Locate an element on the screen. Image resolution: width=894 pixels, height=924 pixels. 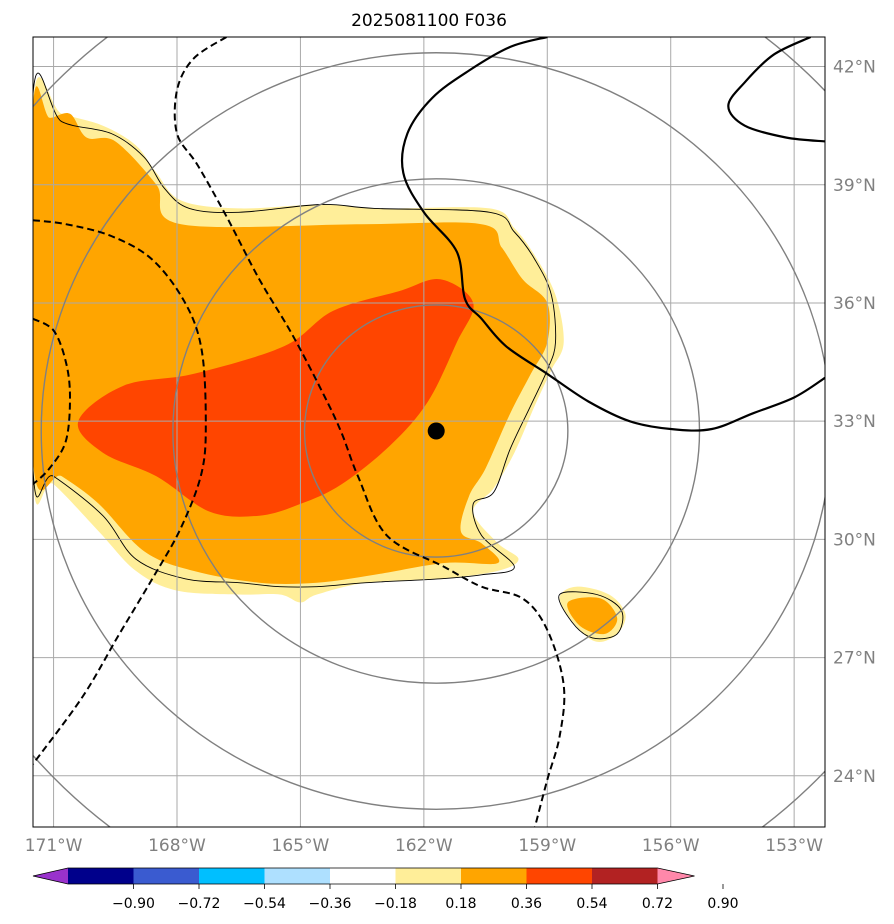
x-tick-label: 171°W is located at coordinates (54, 846).